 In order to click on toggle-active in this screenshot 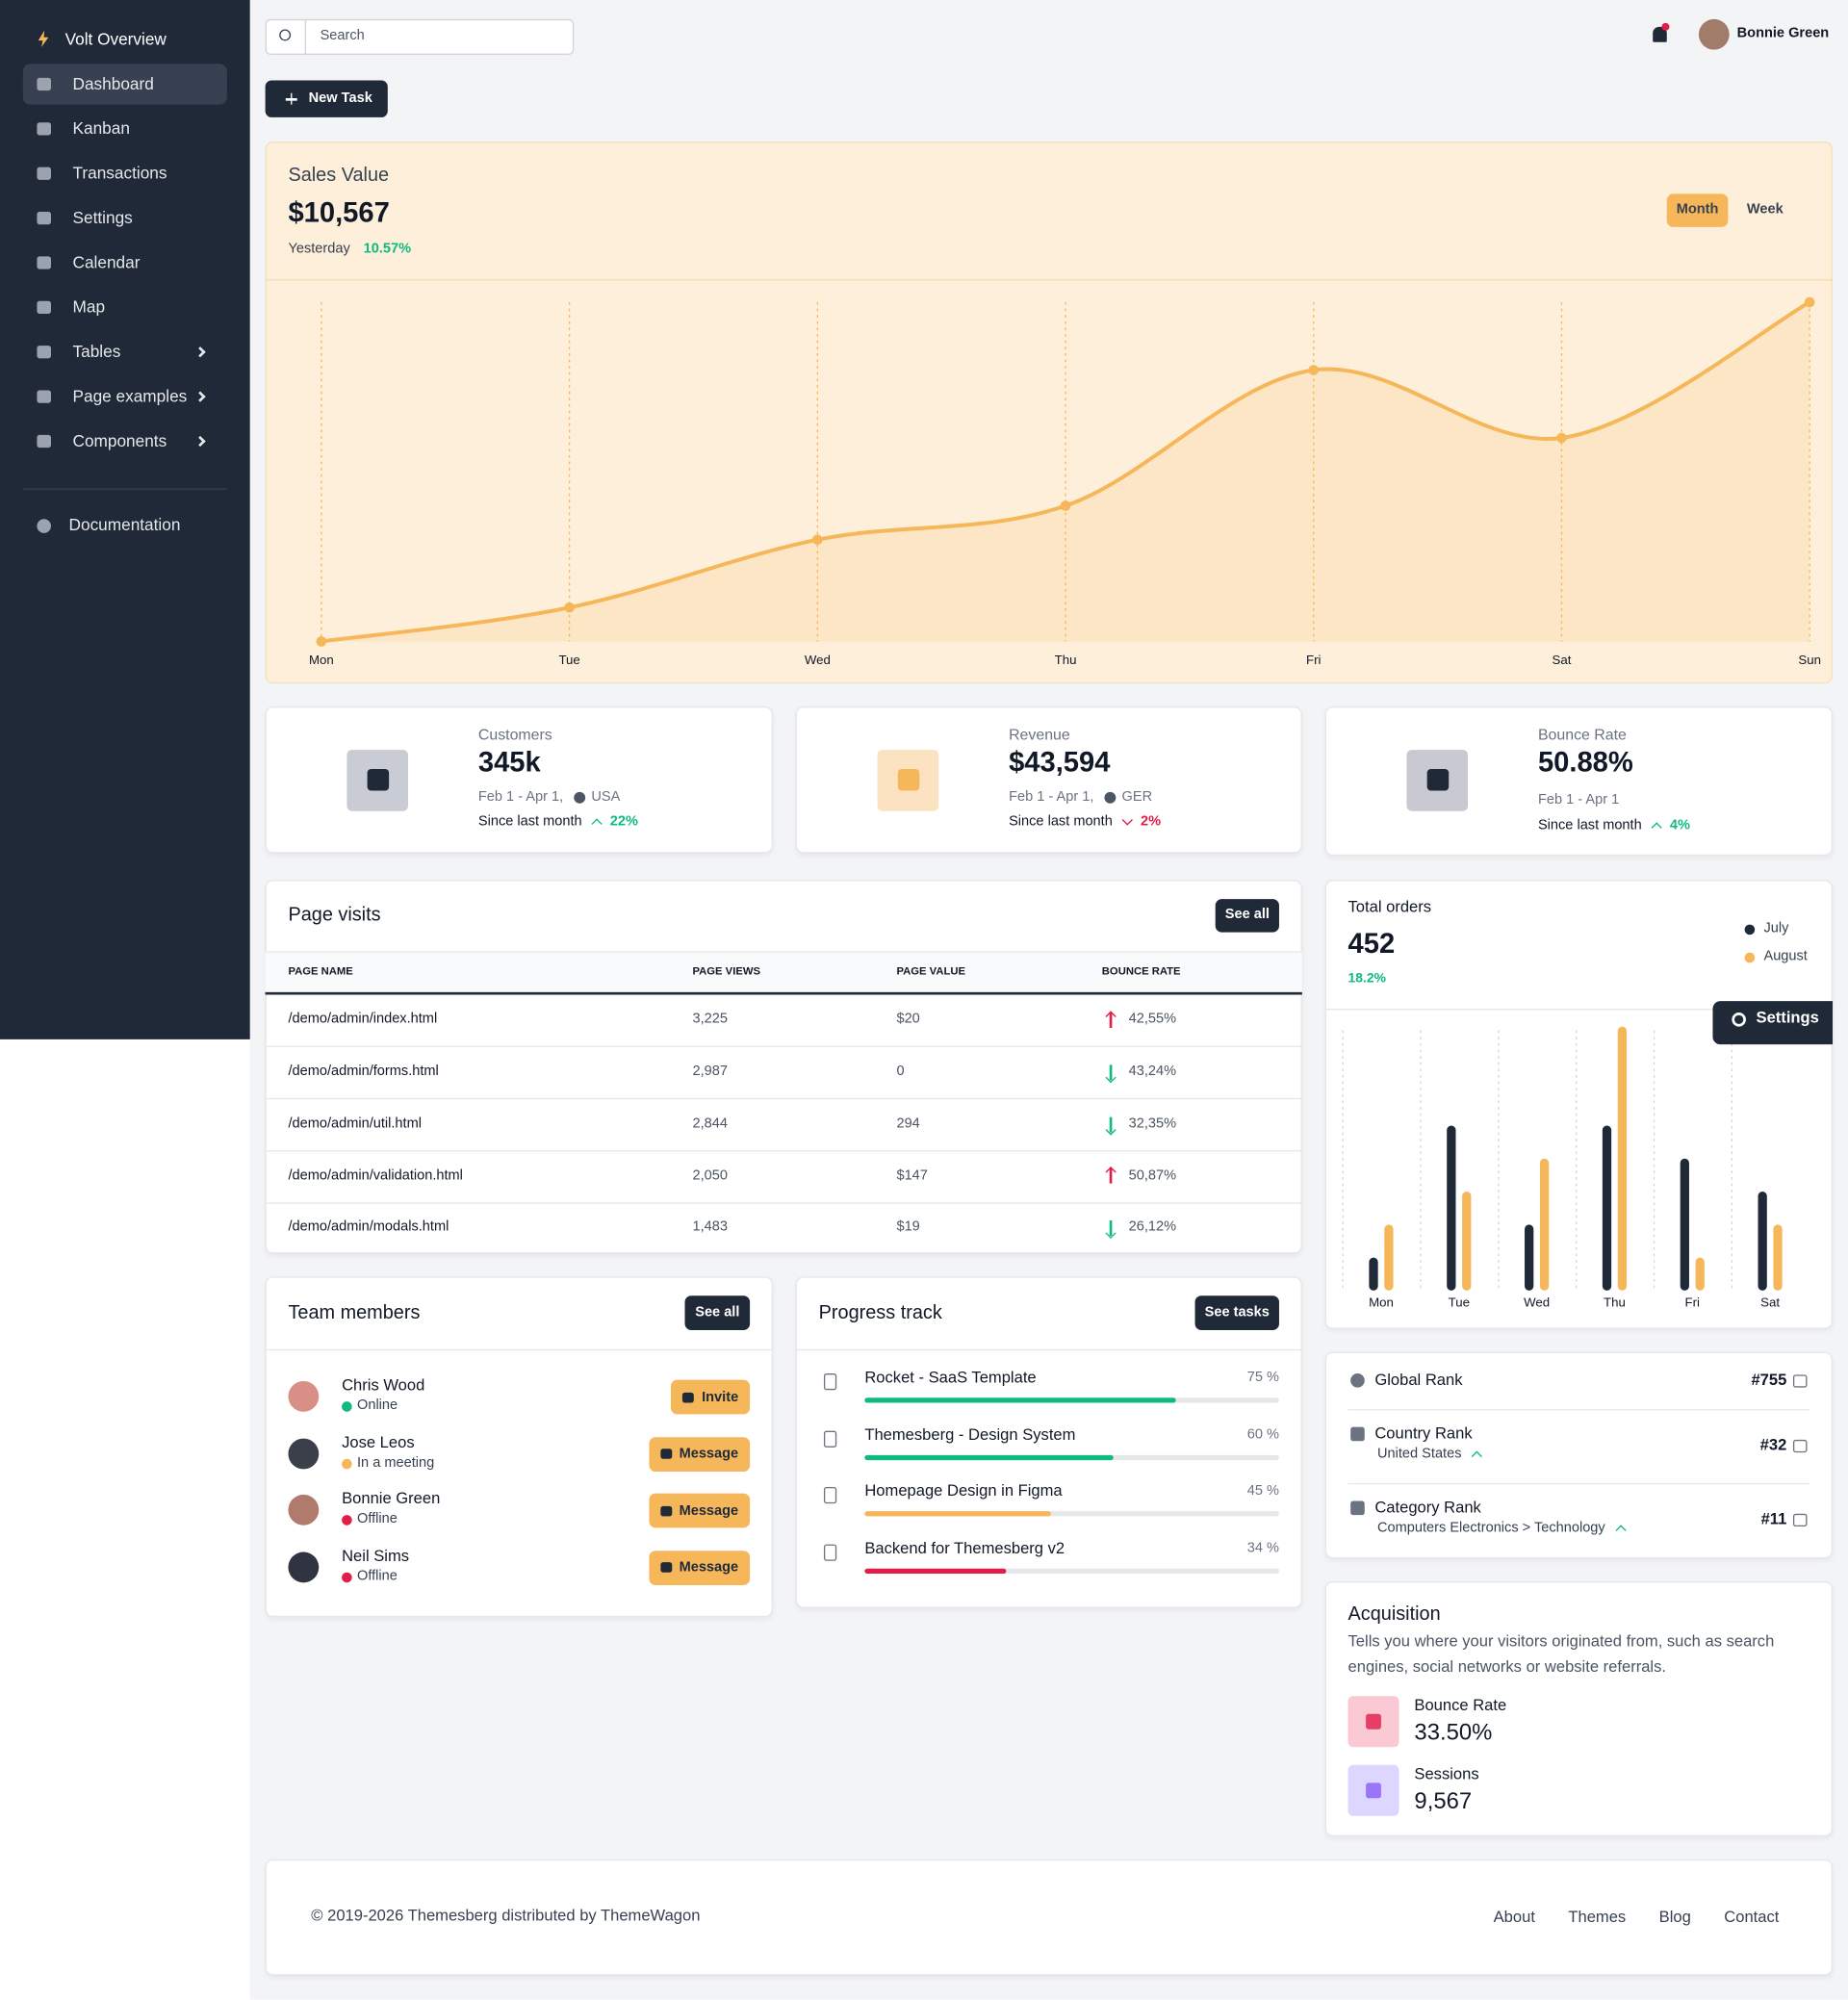, I will do `click(1697, 210)`.